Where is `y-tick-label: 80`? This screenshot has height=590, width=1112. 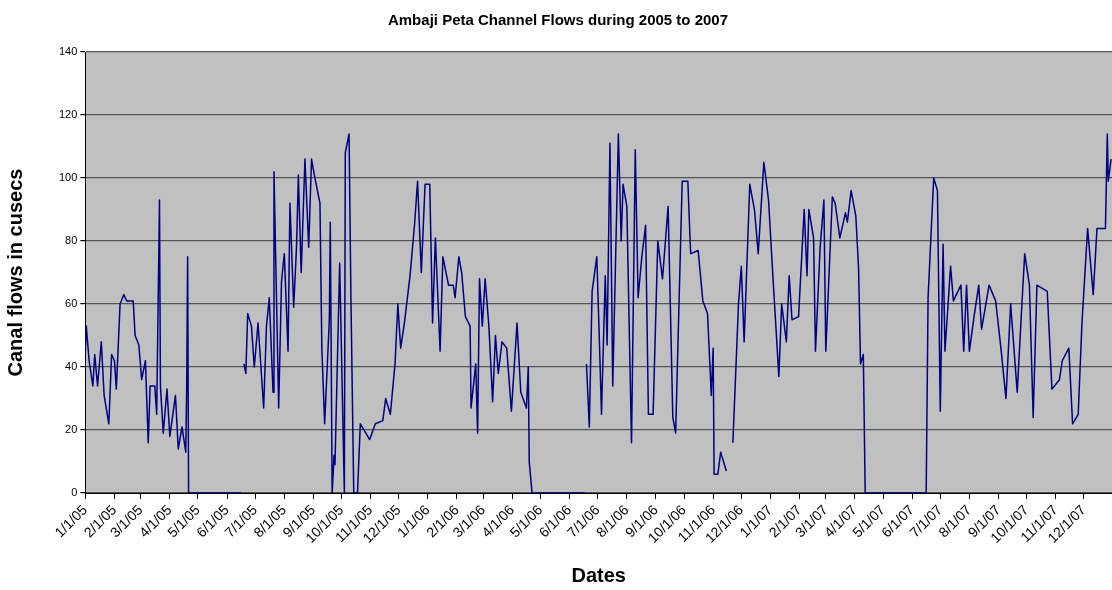
y-tick-label: 80 is located at coordinates (71, 240).